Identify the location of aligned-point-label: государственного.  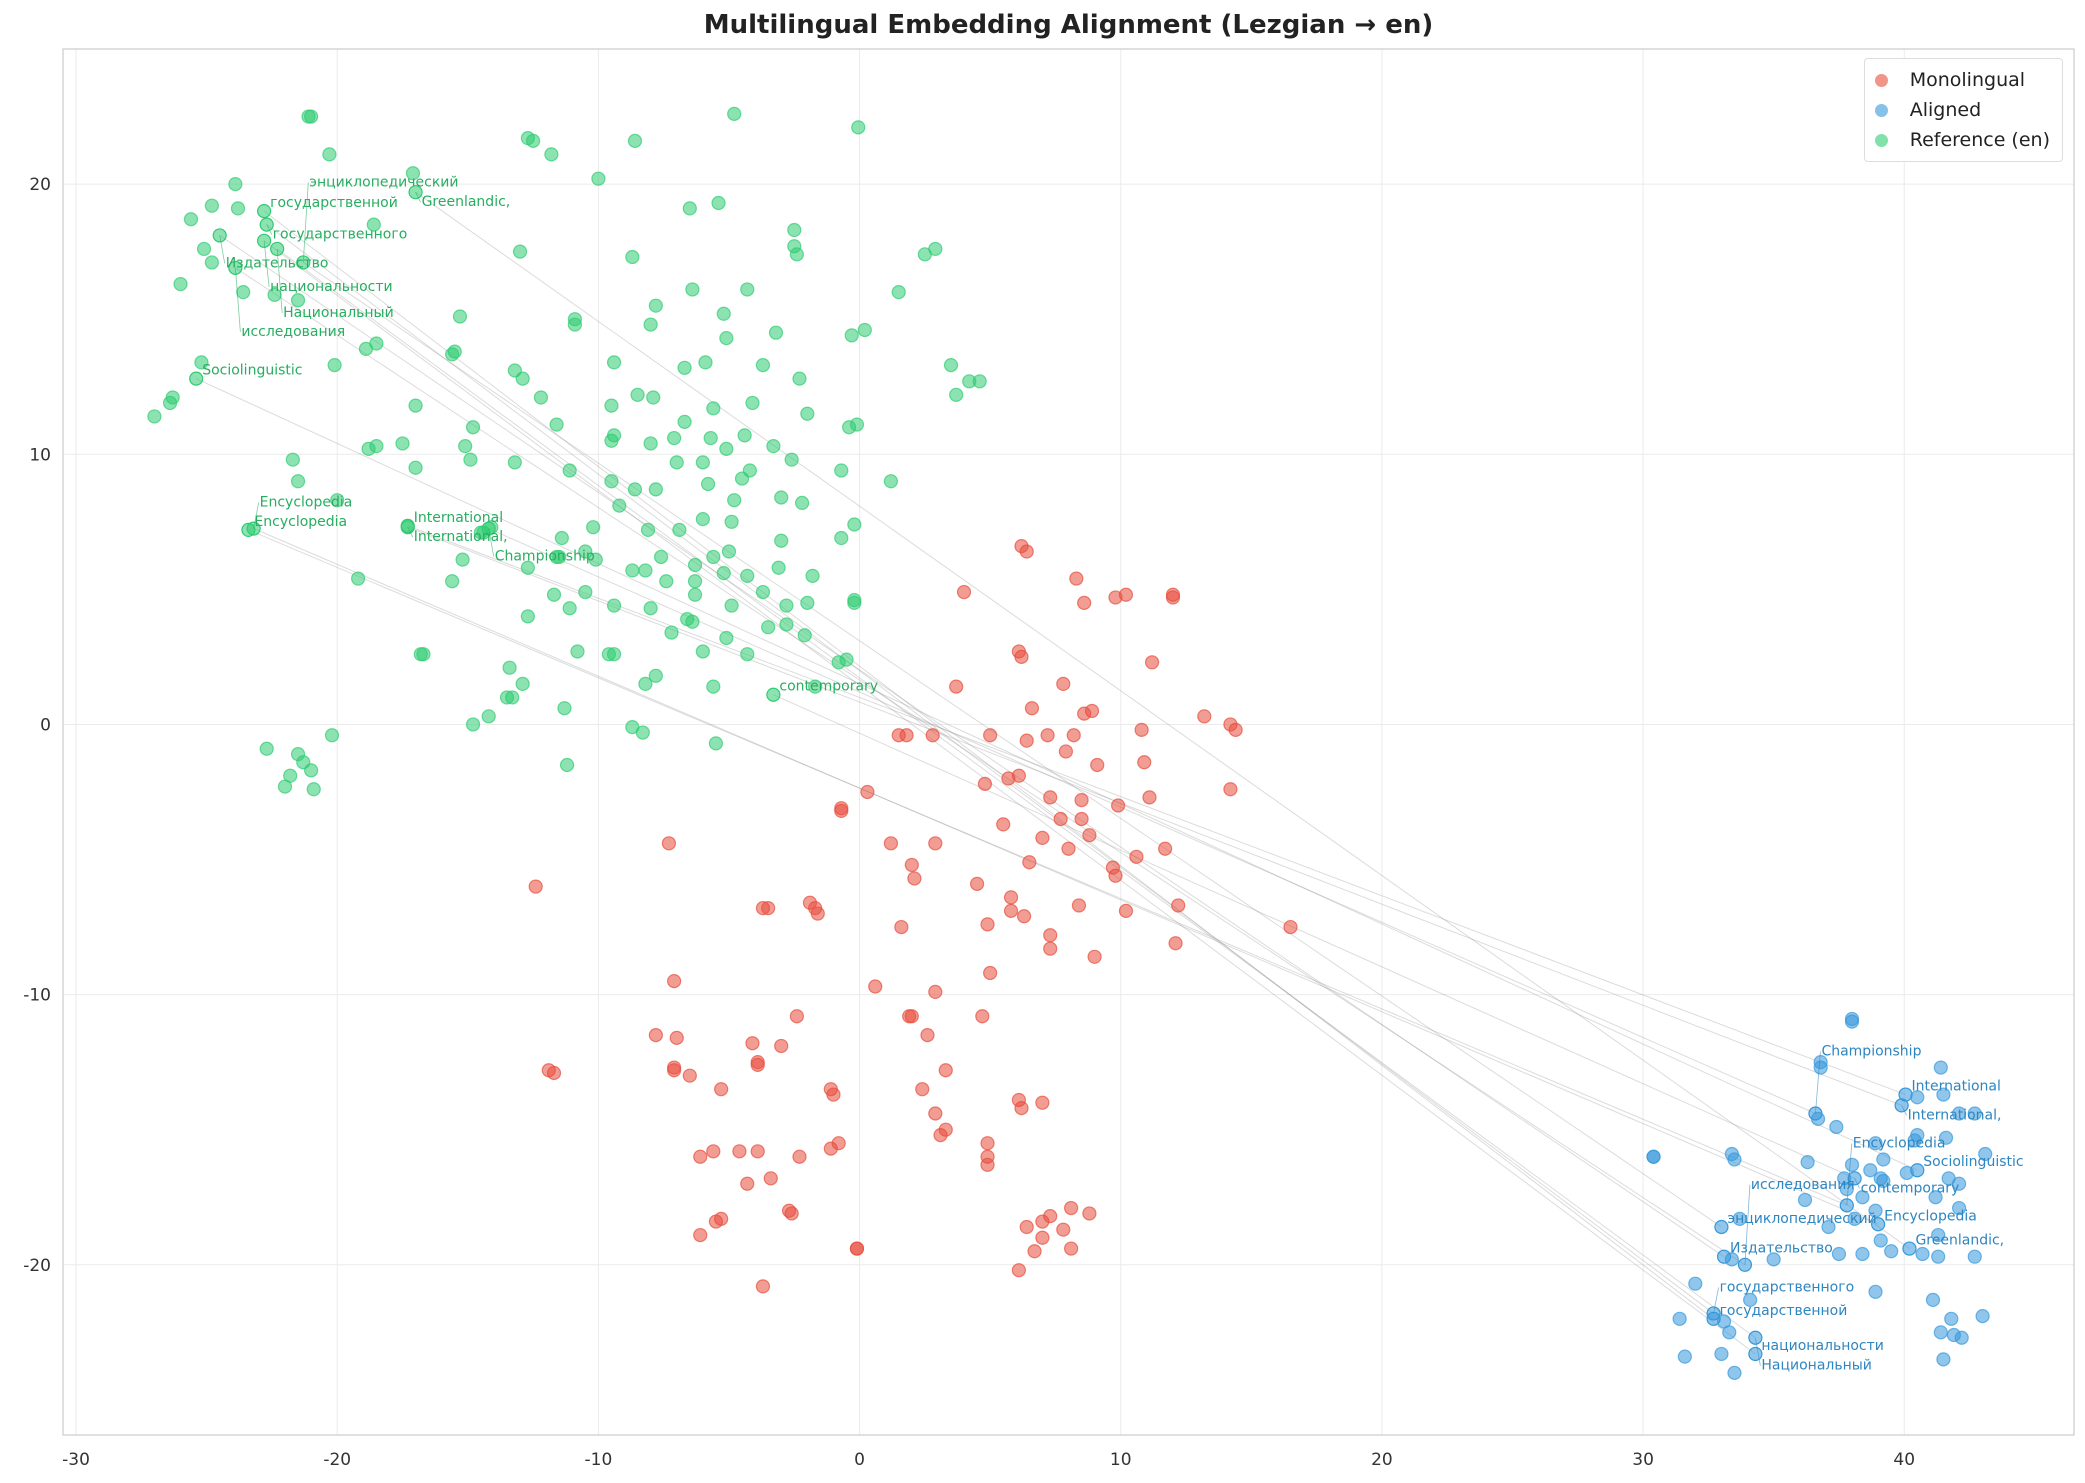
(1787, 1287).